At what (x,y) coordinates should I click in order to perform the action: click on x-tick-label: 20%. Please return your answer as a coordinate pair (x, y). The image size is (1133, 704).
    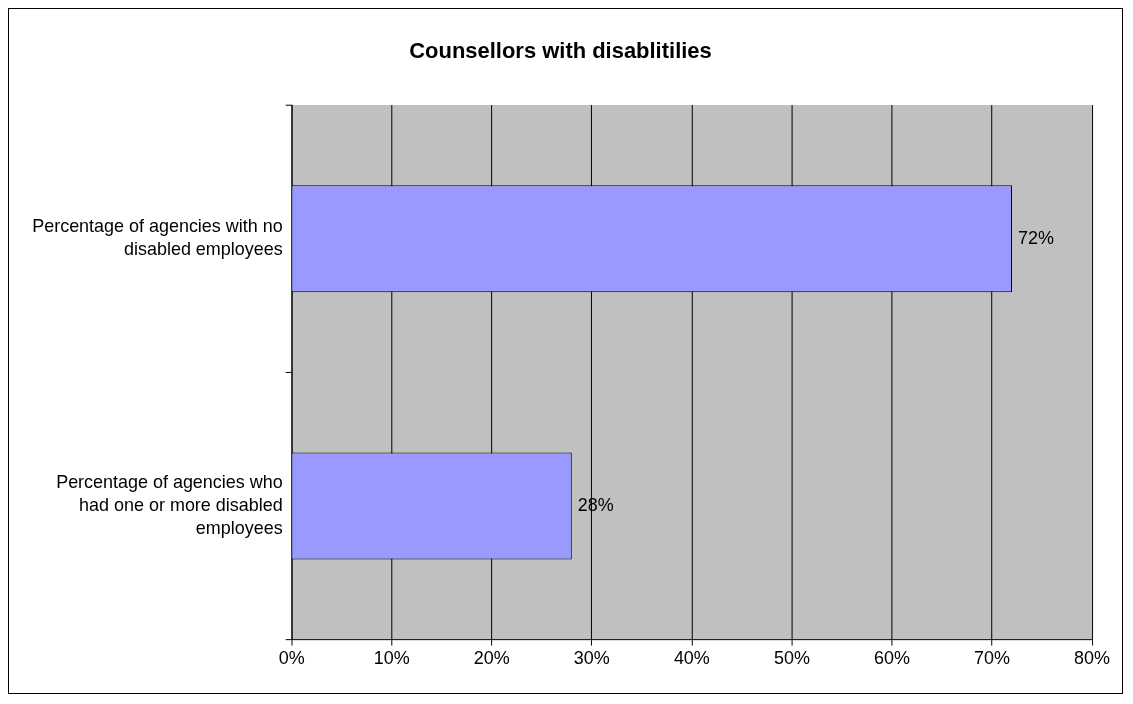
    Looking at the image, I should click on (491, 658).